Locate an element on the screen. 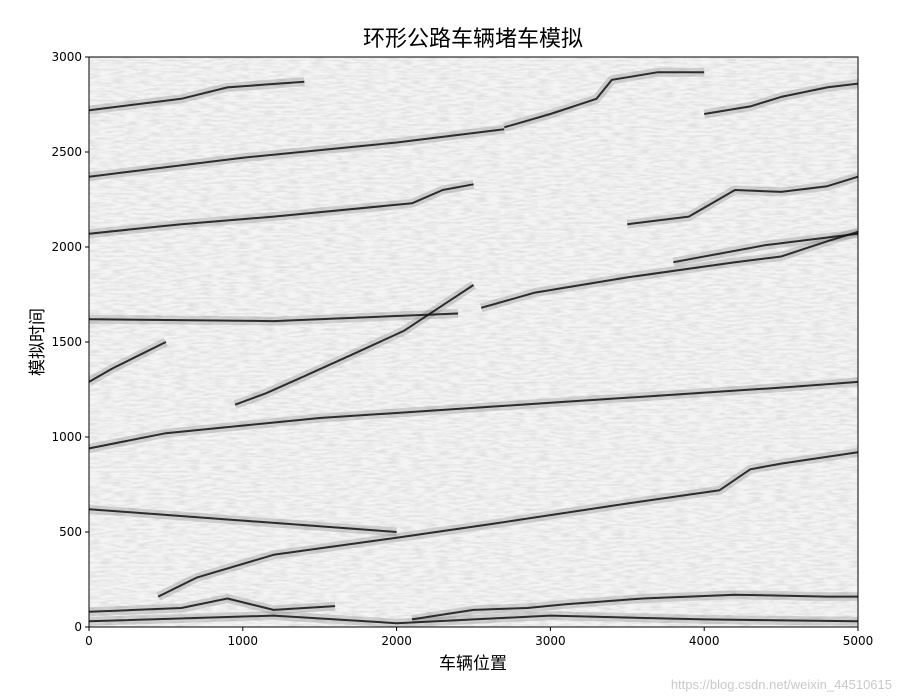 This screenshot has height=700, width=900. x-tick-label: 3000 is located at coordinates (550, 641).